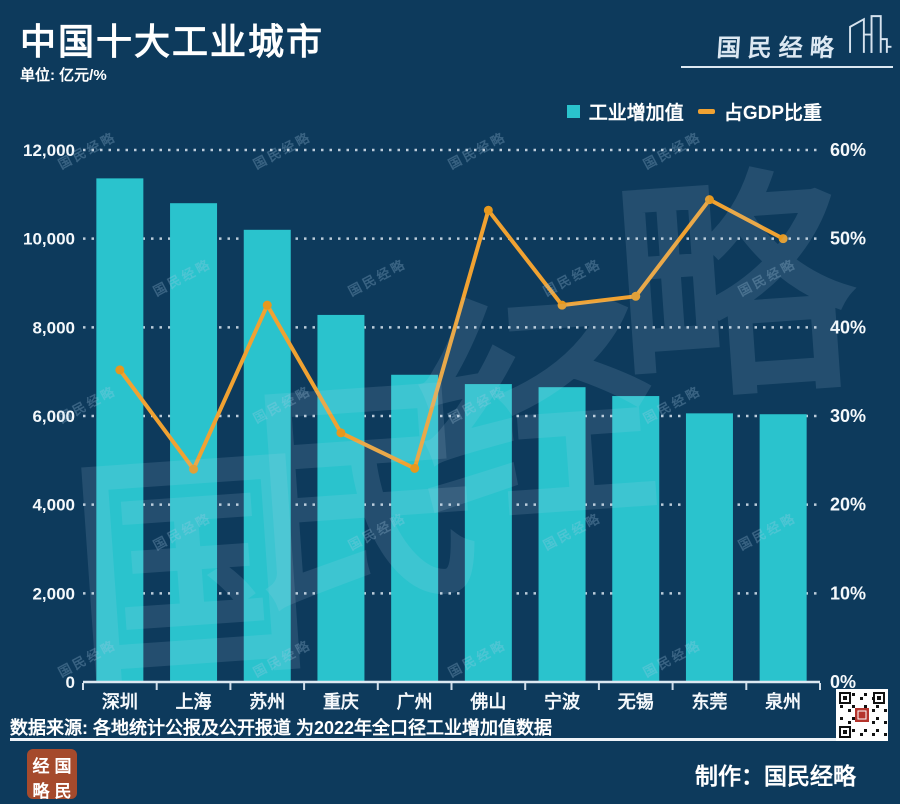  Describe the element at coordinates (194, 442) in the screenshot. I see `bar-上海` at that location.